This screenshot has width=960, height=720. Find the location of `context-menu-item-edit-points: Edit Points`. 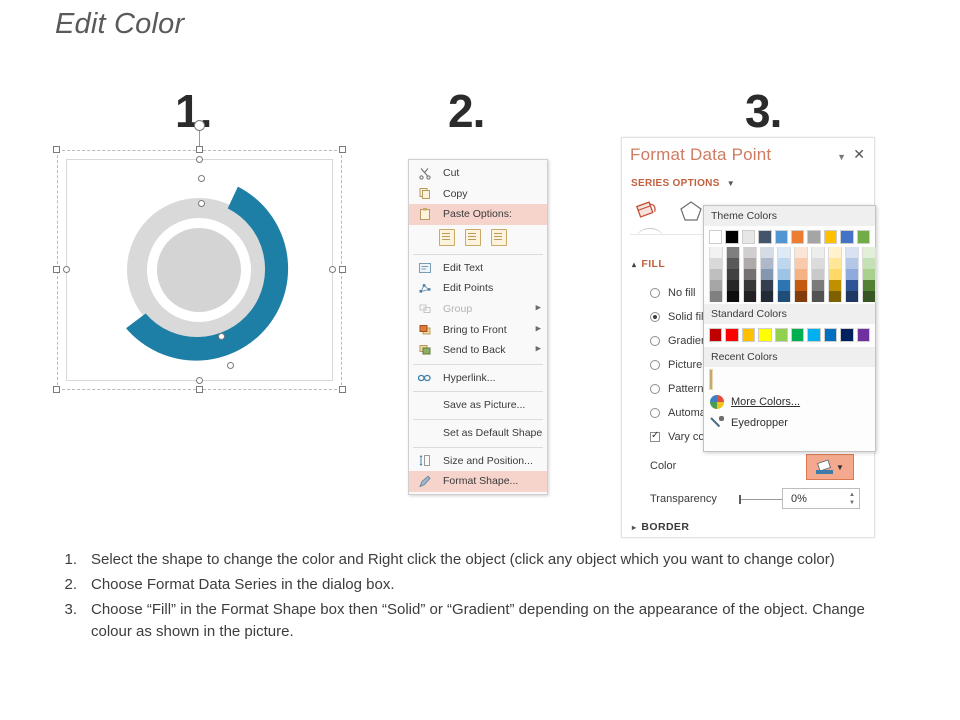

context-menu-item-edit-points: Edit Points is located at coordinates (478, 288).